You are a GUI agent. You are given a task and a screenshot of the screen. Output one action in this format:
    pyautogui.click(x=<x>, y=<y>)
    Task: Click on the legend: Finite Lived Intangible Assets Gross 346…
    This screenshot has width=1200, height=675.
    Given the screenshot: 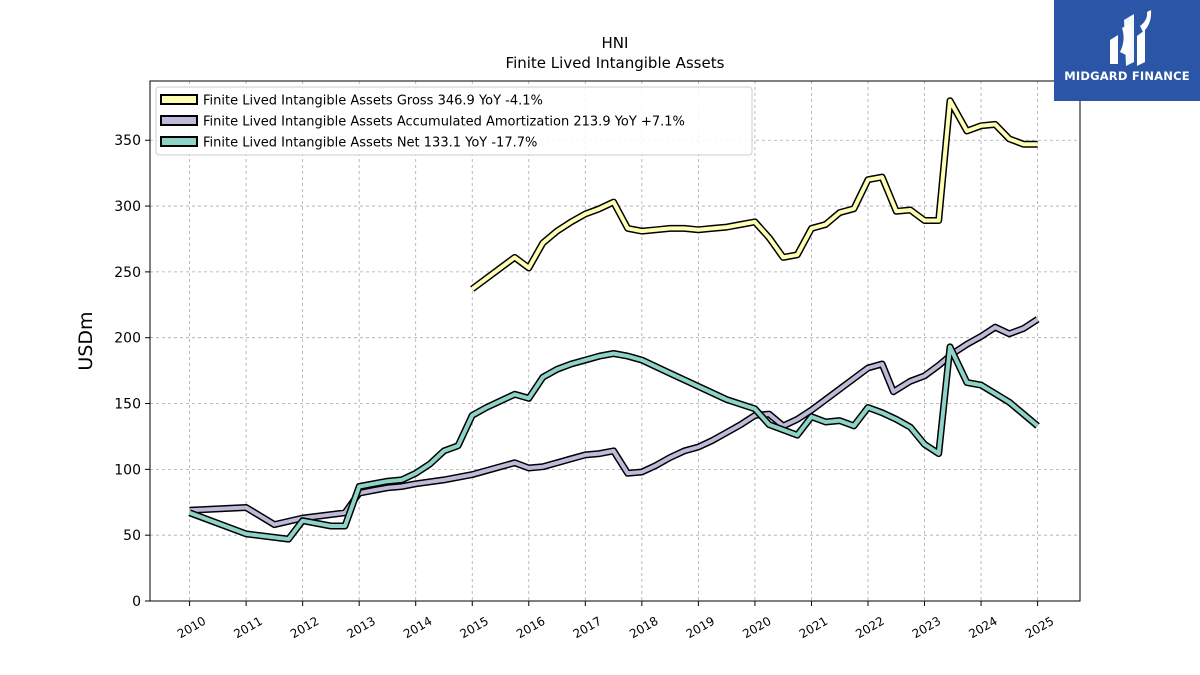 What is the action you would take?
    pyautogui.click(x=454, y=121)
    